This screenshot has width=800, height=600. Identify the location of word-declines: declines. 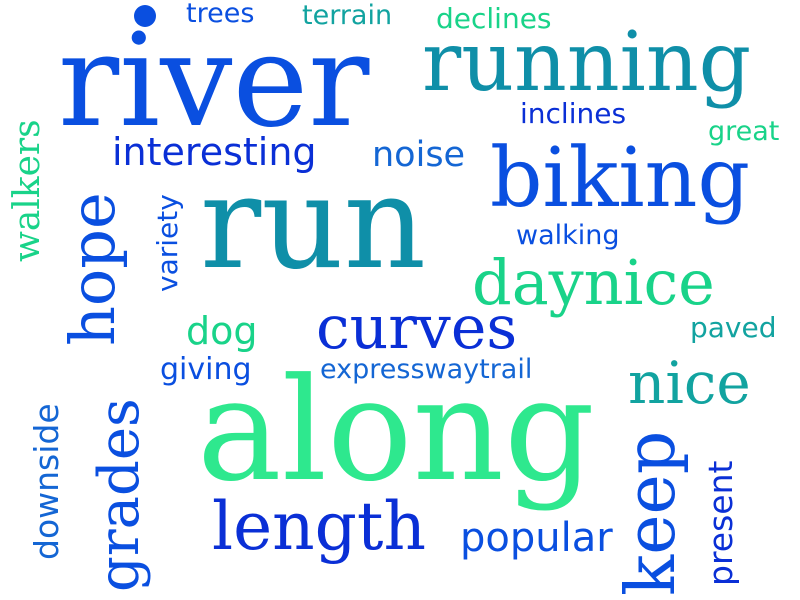
(494, 18).